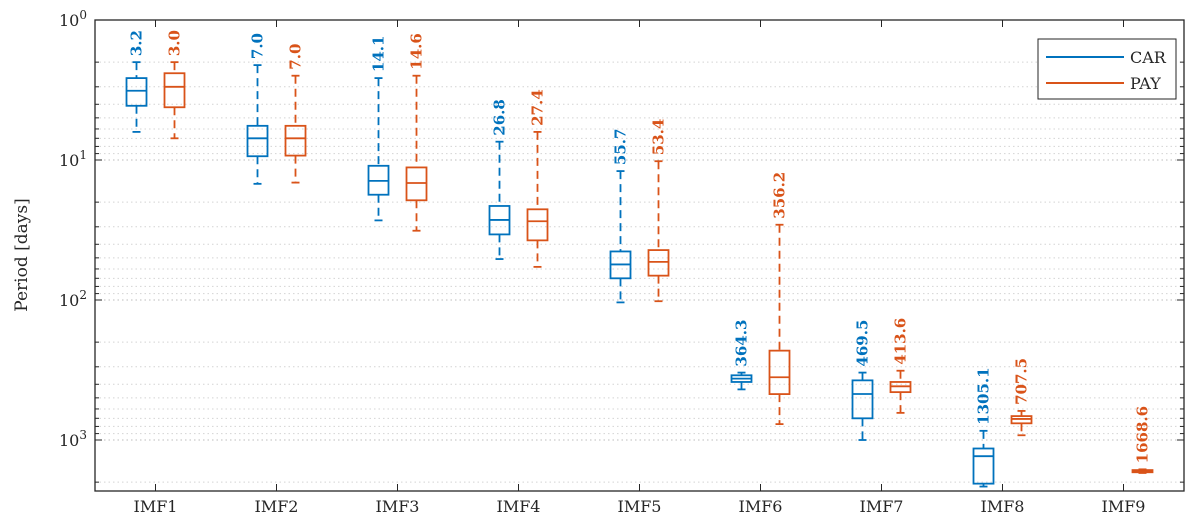  I want to click on box-pay-imf8, so click(1021, 423).